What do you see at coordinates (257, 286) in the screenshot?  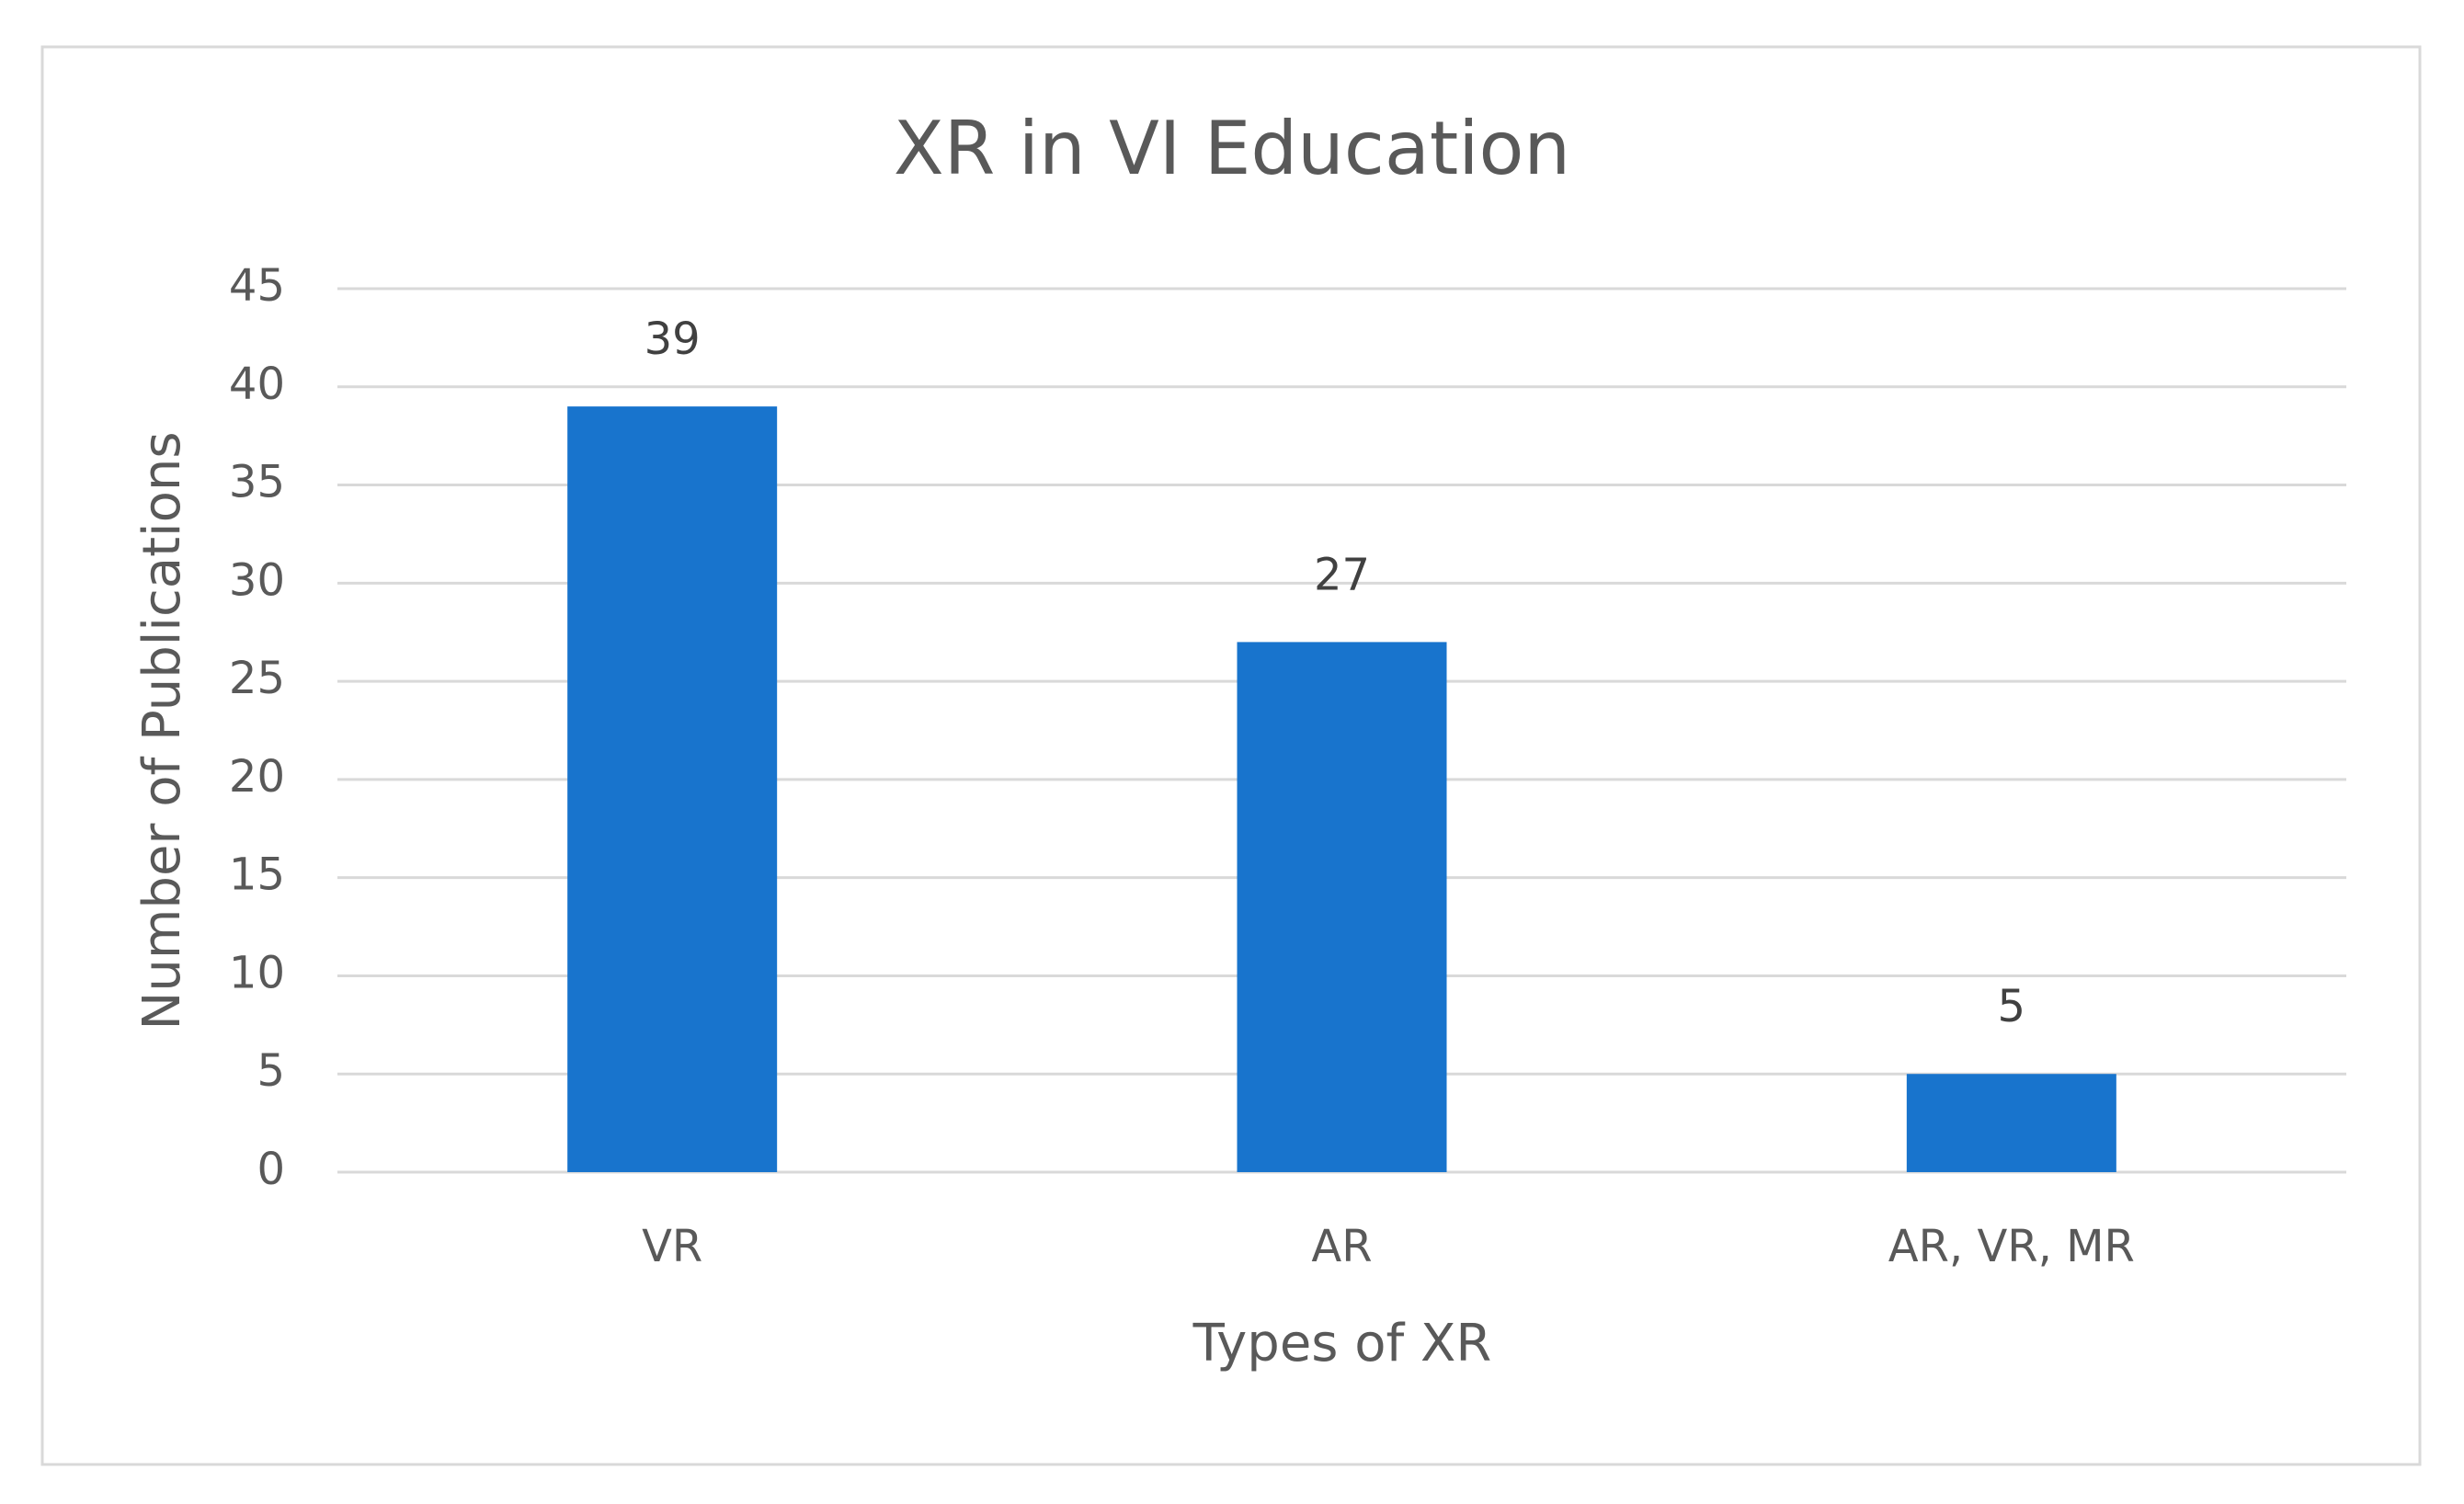 I see `y-tick-label: 45` at bounding box center [257, 286].